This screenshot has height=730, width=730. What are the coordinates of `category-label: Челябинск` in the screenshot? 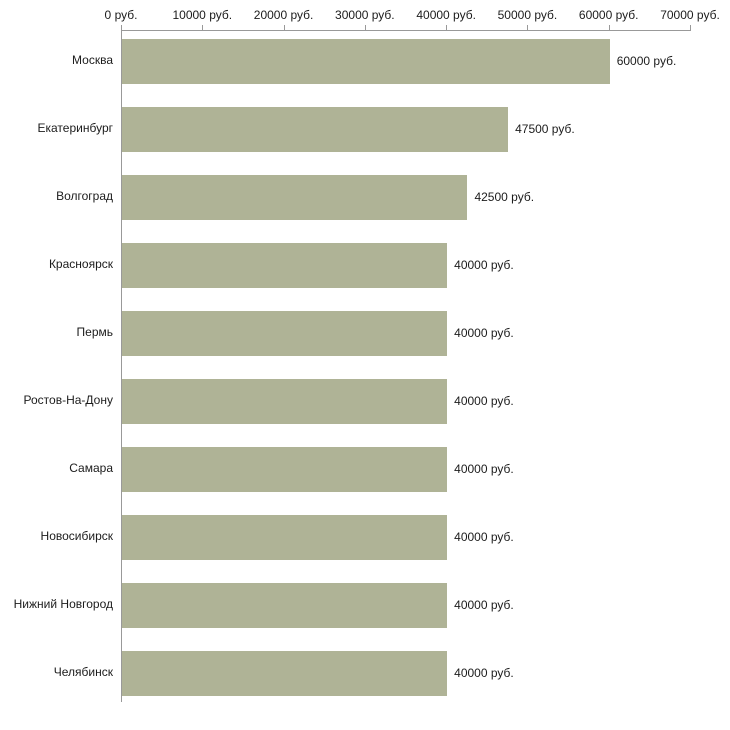 It's located at (83, 672).